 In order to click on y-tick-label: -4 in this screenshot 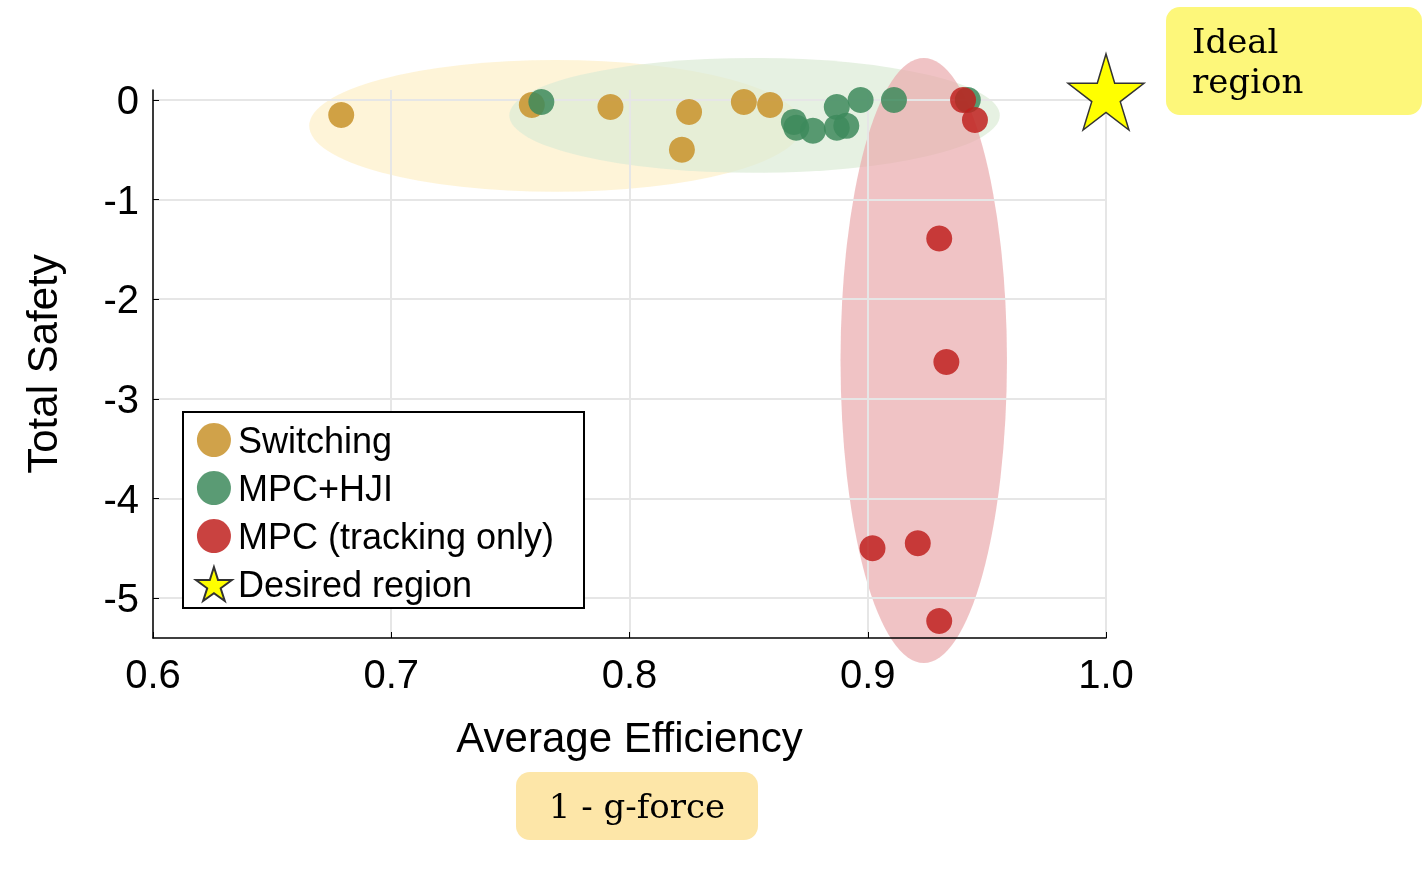, I will do `click(121, 498)`.